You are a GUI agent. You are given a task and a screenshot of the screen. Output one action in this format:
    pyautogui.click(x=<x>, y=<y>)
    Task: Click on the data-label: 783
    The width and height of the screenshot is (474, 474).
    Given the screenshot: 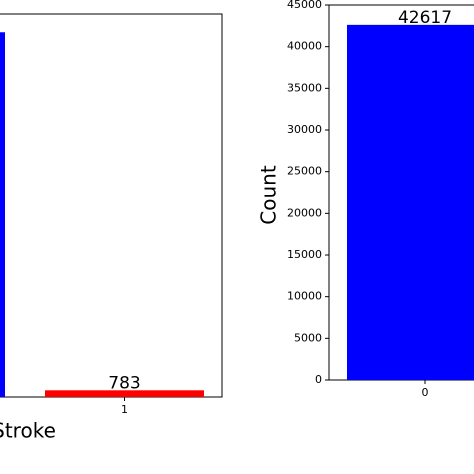 What is the action you would take?
    pyautogui.click(x=124, y=383)
    